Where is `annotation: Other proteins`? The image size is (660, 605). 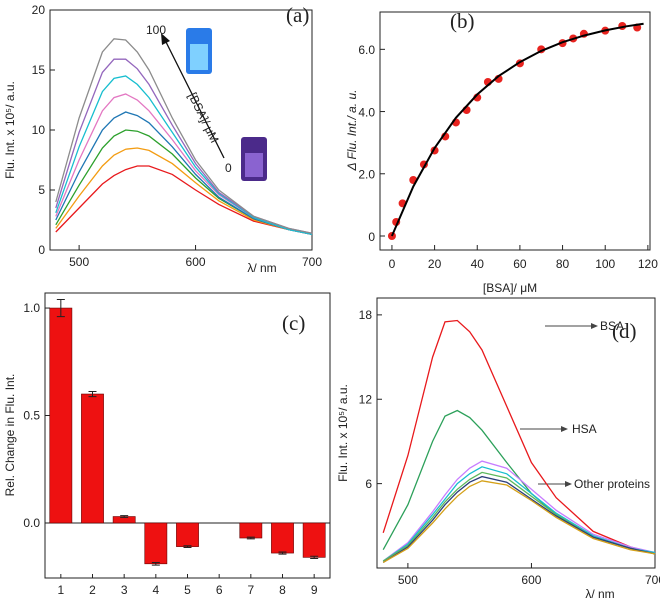 annotation: Other proteins is located at coordinates (612, 484).